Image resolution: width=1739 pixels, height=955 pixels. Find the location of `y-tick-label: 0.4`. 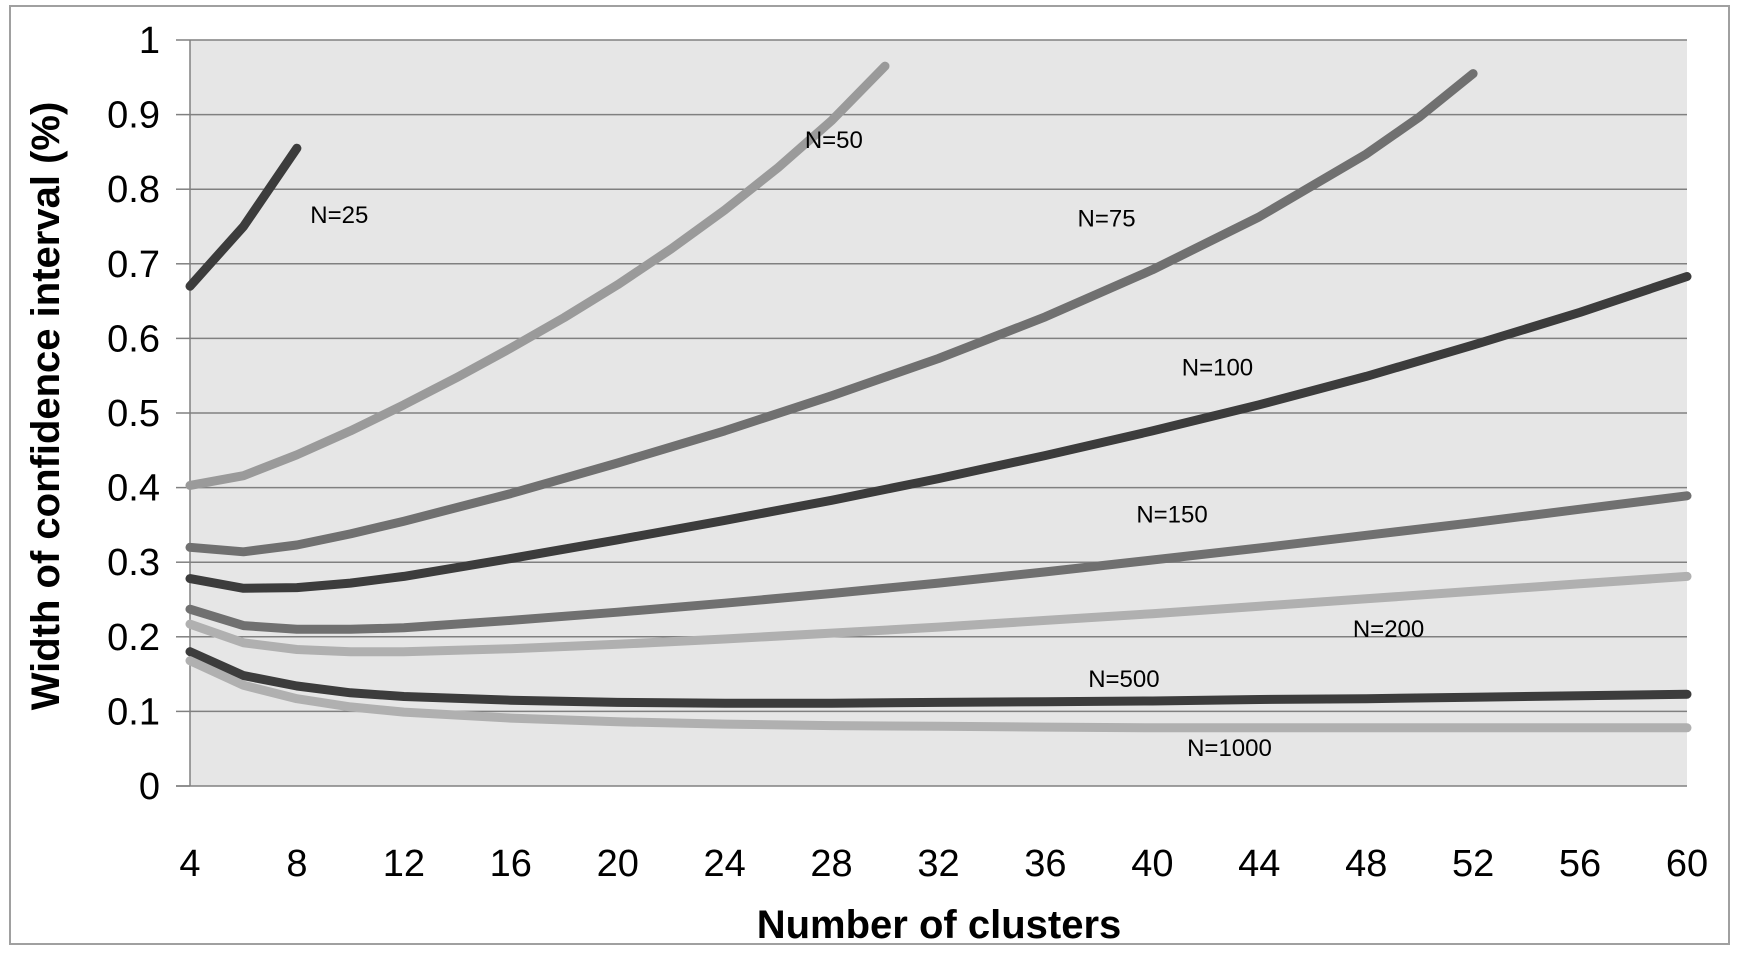

y-tick-label: 0.4 is located at coordinates (133, 489).